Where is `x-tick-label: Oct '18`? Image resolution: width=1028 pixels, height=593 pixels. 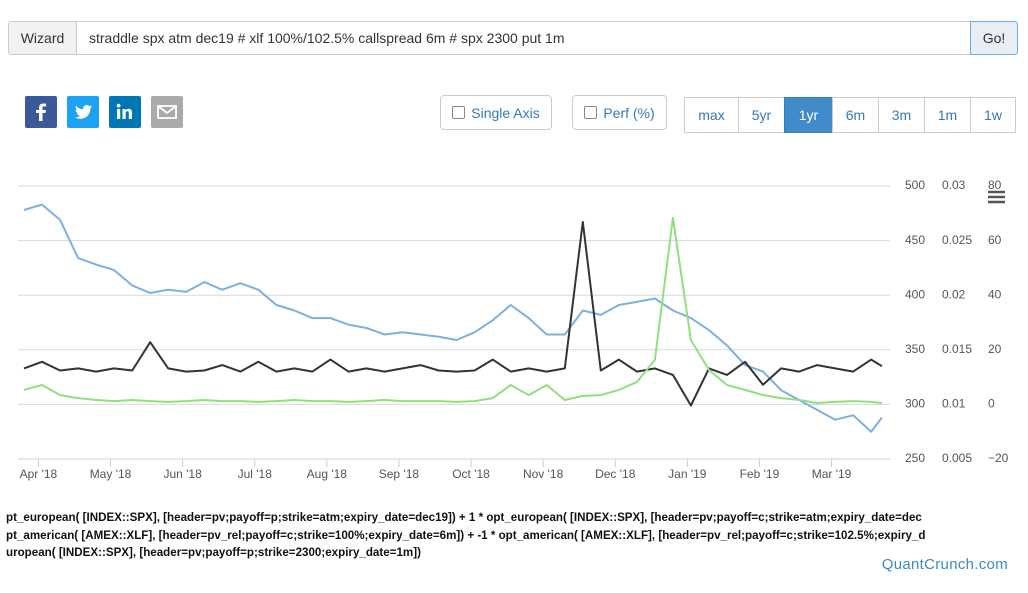
x-tick-label: Oct '18 is located at coordinates (471, 474).